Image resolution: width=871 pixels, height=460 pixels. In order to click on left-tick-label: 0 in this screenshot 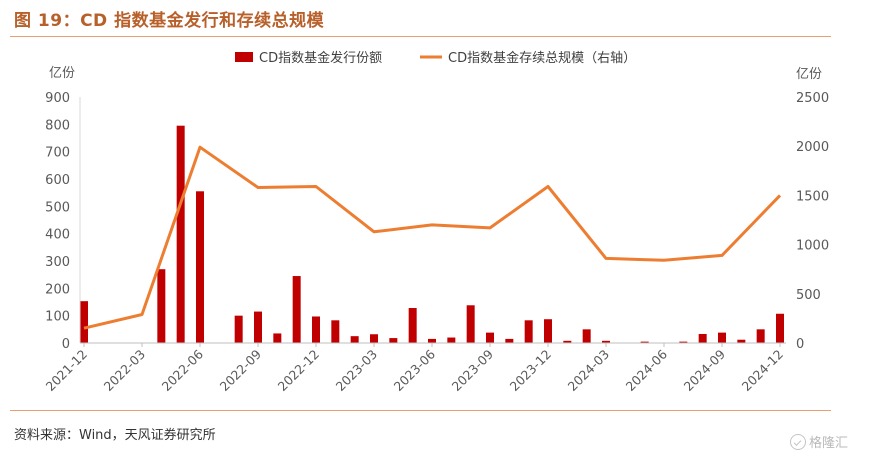, I will do `click(66, 344)`.